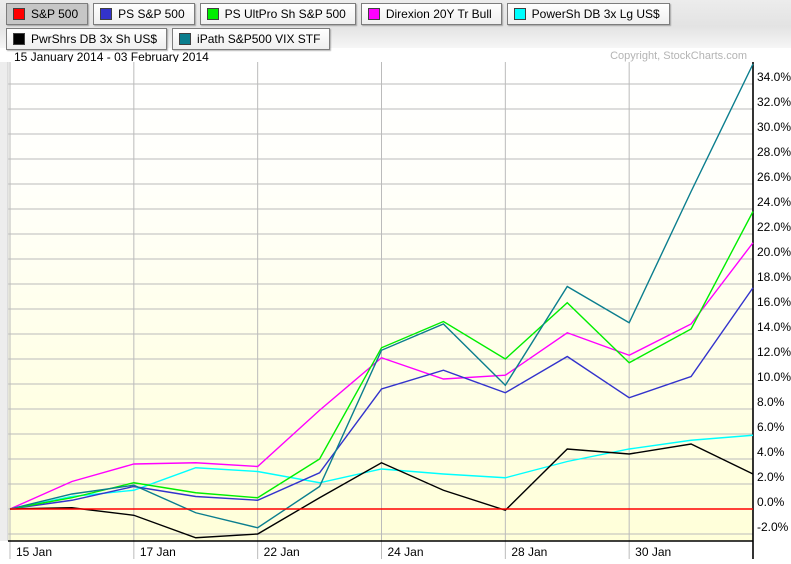 The width and height of the screenshot is (791, 564). Describe the element at coordinates (151, 14) in the screenshot. I see `legend-button-label: PS S&P 500` at that location.